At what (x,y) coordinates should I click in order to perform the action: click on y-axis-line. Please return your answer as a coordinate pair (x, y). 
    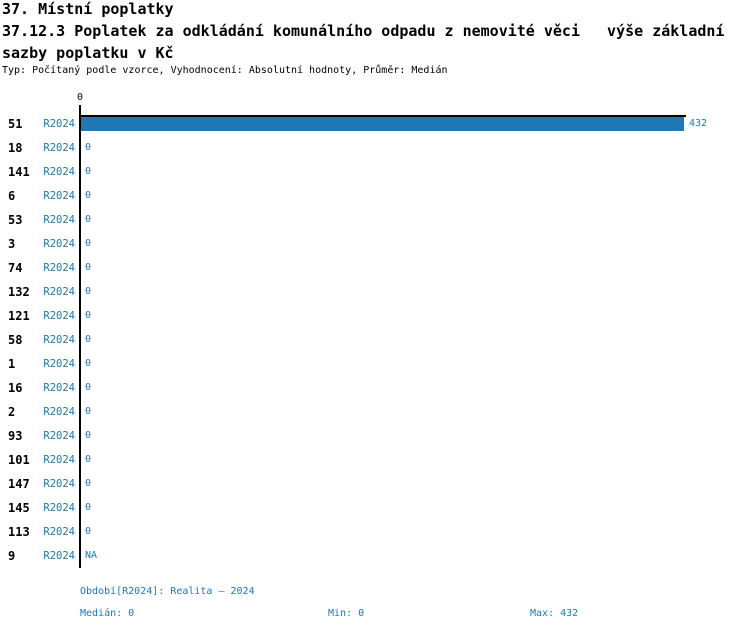
    Looking at the image, I should click on (80, 336).